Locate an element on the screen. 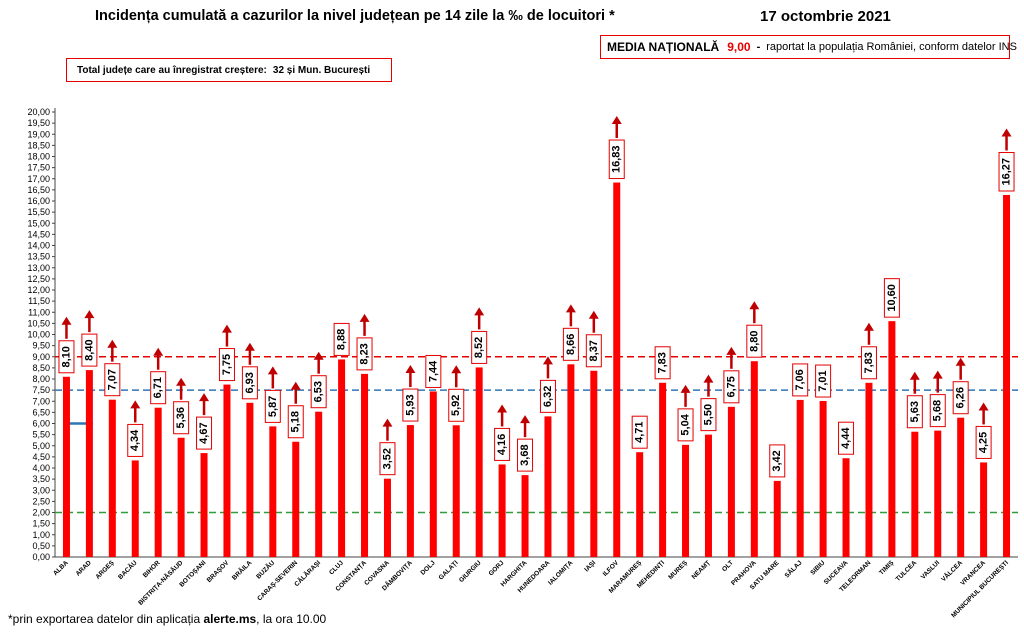  value-label: 8,88 is located at coordinates (342, 339).